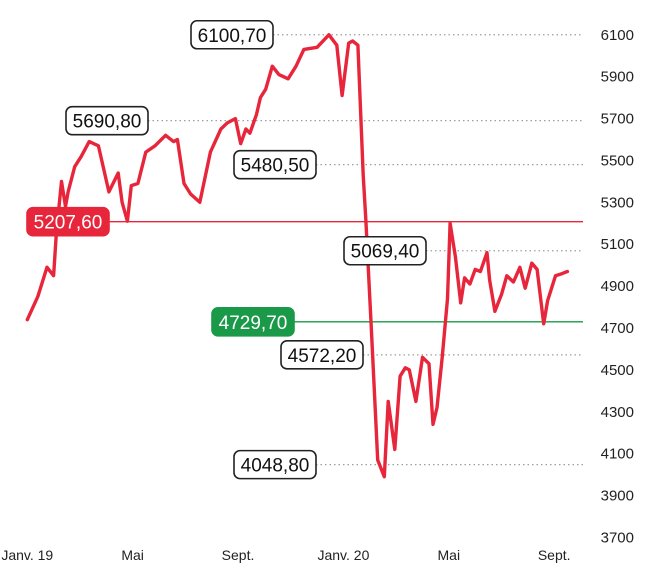  Describe the element at coordinates (617, 35) in the screenshot. I see `y-tick-label: 6100` at that location.